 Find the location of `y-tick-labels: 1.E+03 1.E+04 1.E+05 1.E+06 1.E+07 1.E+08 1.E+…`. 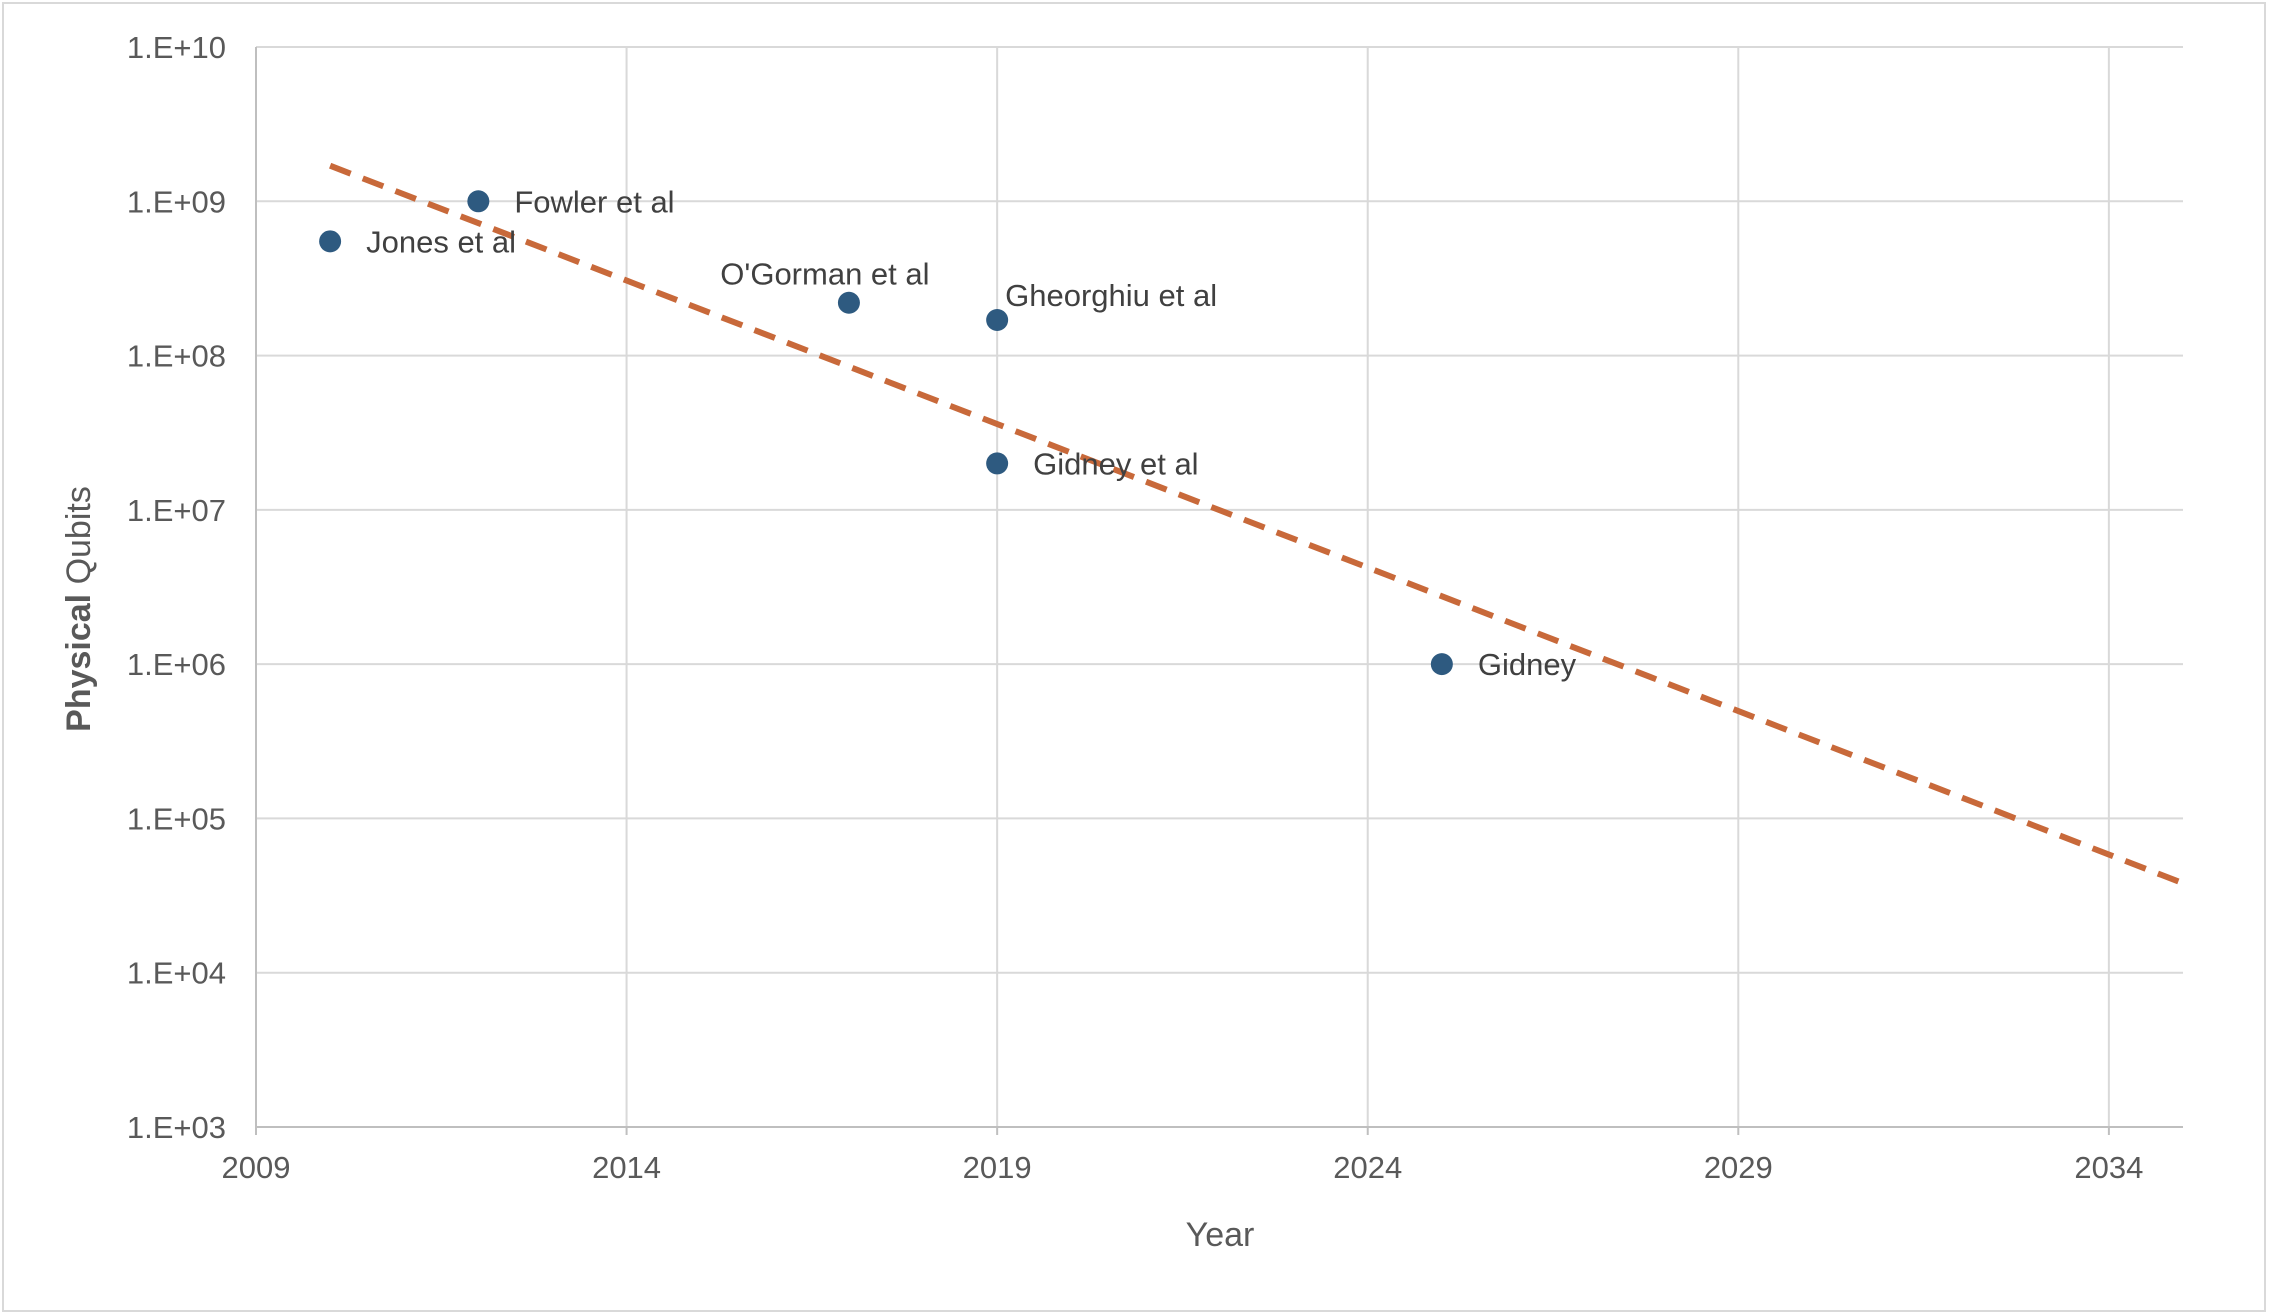

y-tick-labels: 1.E+03 1.E+04 1.E+05 1.E+06 1.E+07 1.E+08 1.E+… is located at coordinates (176, 587).